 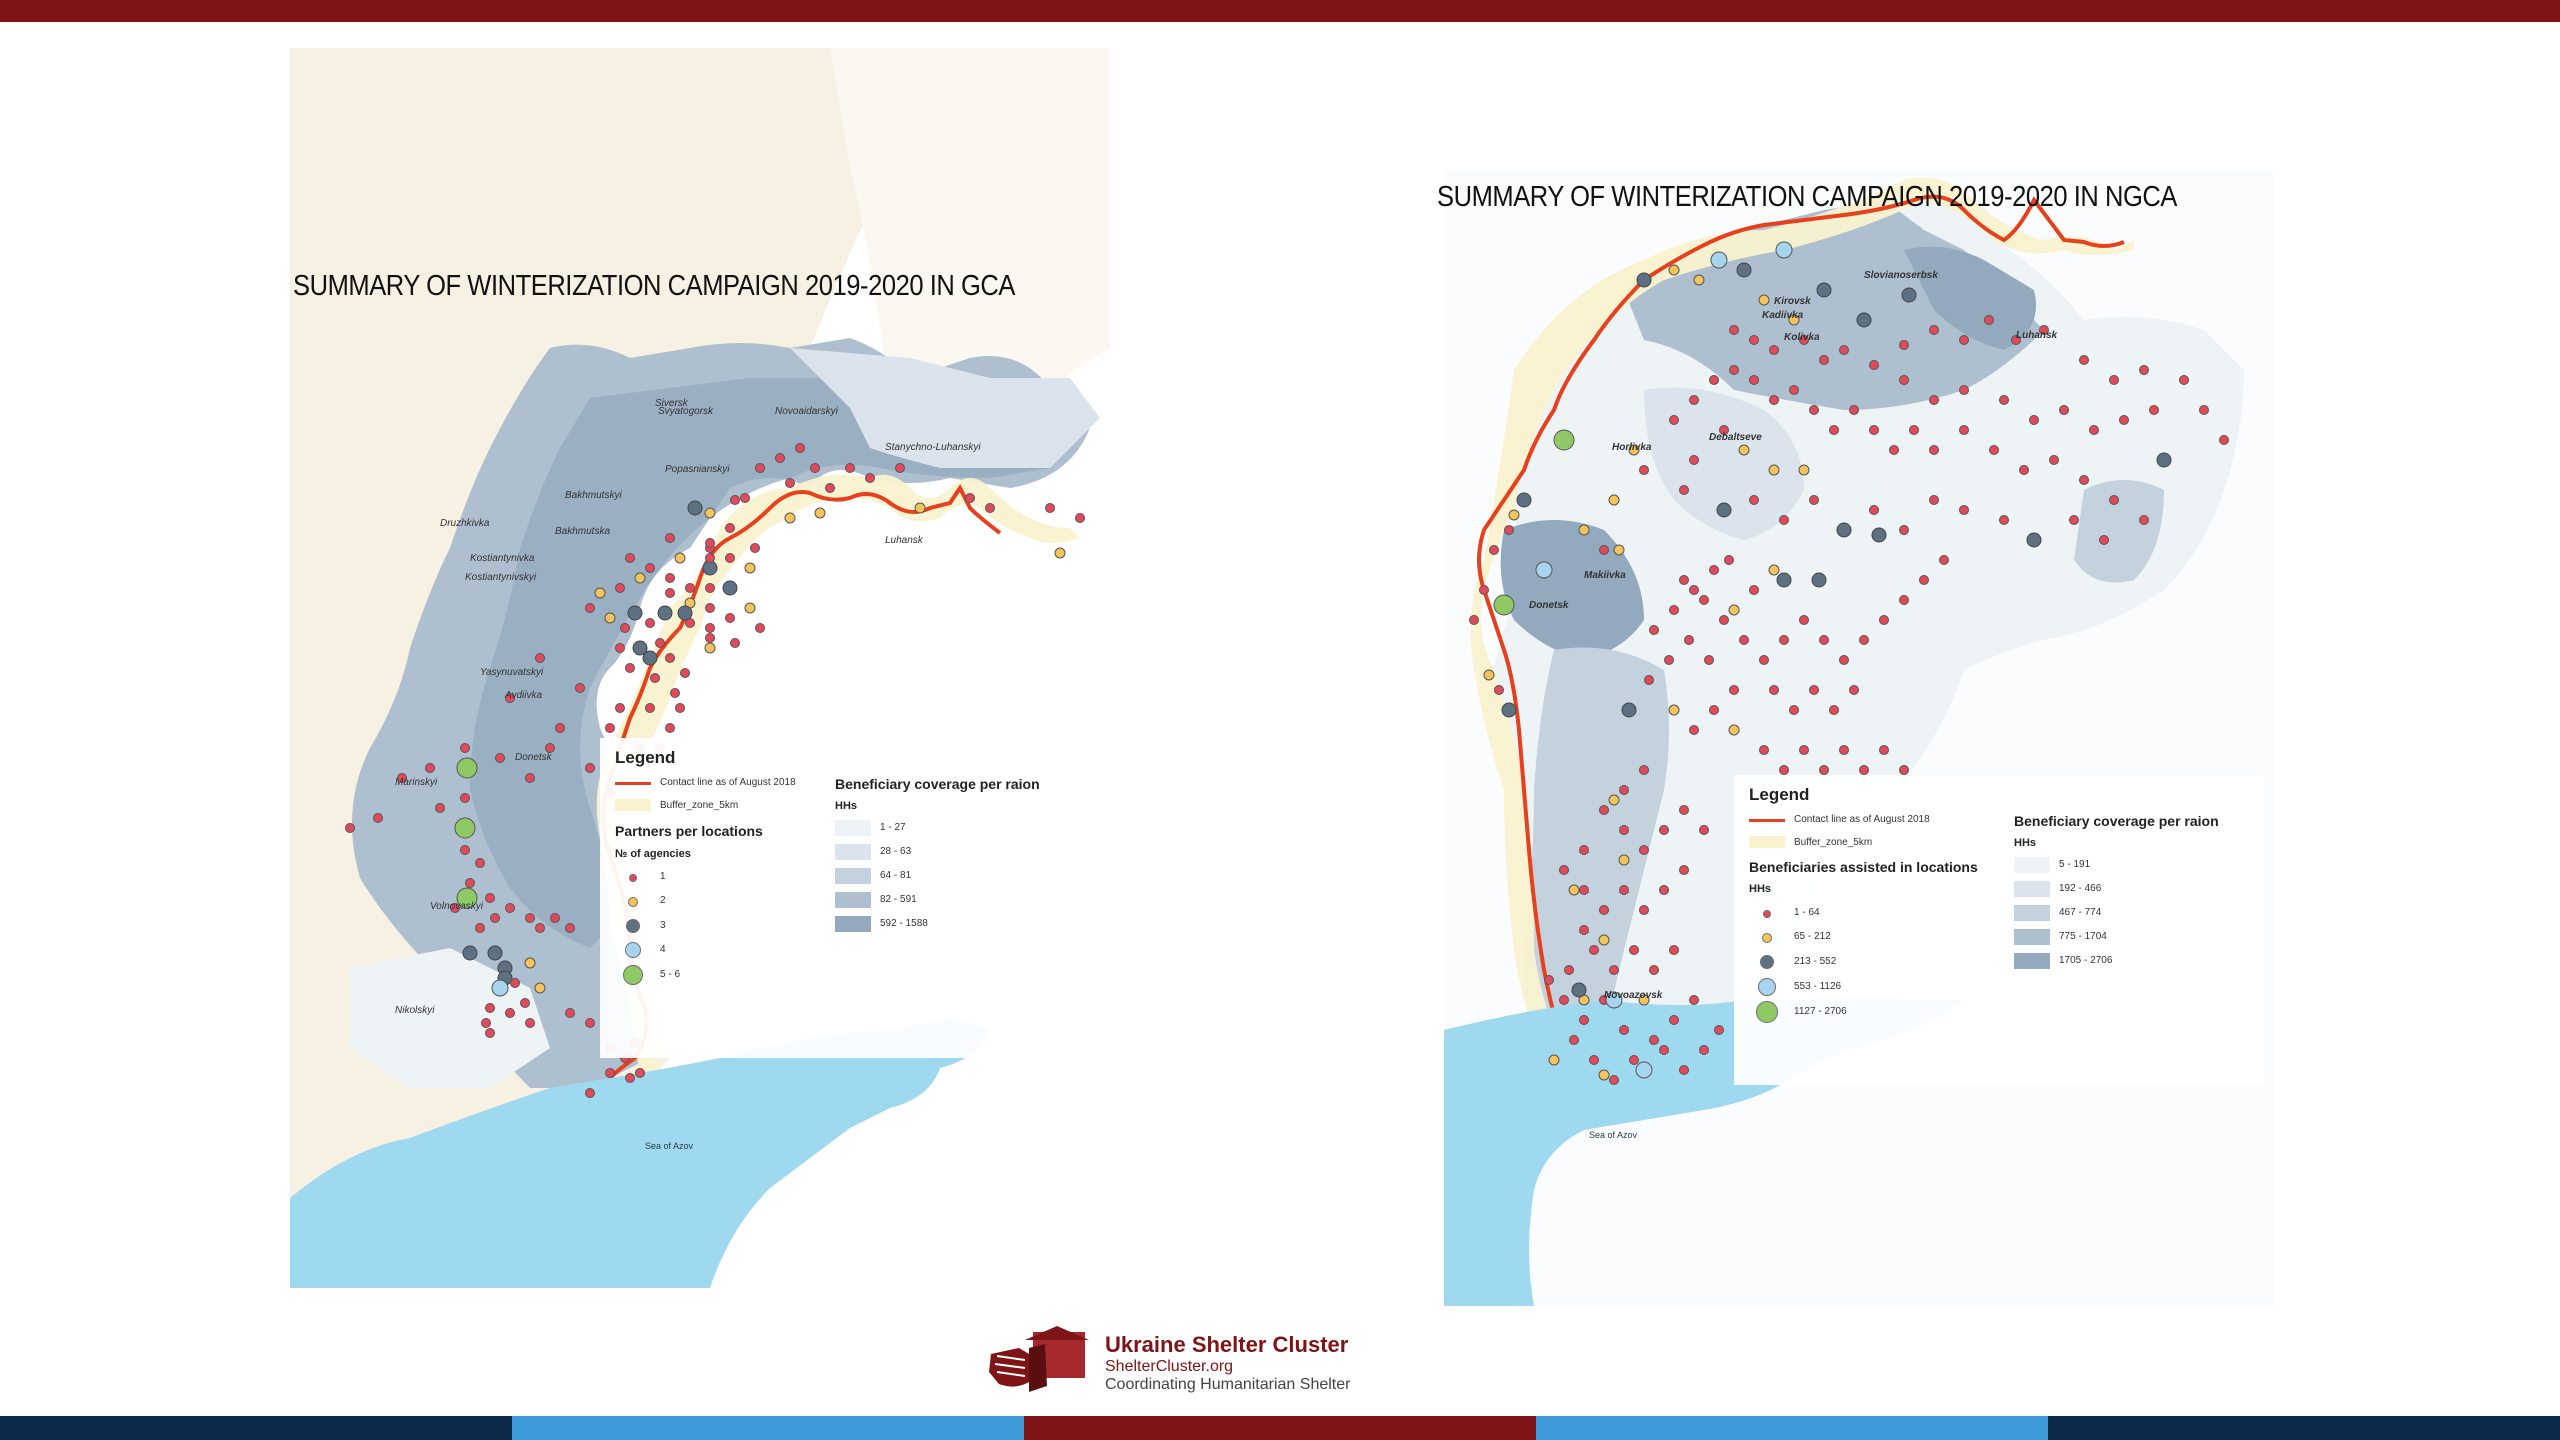 What do you see at coordinates (663, 925) in the screenshot?
I see `gca-legend-point-label: 3` at bounding box center [663, 925].